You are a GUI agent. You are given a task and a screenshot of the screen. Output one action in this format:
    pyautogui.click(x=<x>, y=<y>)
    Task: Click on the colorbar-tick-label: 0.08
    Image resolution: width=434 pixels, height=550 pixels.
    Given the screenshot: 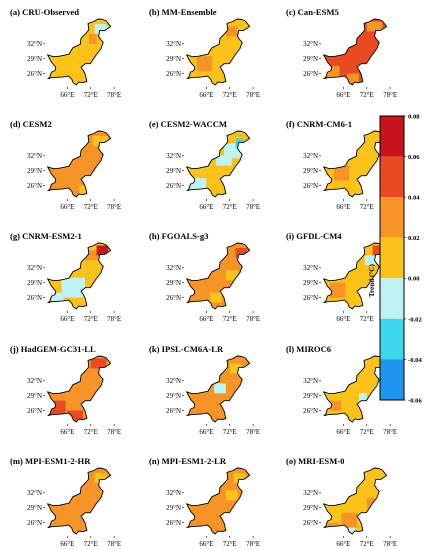 What is the action you would take?
    pyautogui.click(x=414, y=116)
    